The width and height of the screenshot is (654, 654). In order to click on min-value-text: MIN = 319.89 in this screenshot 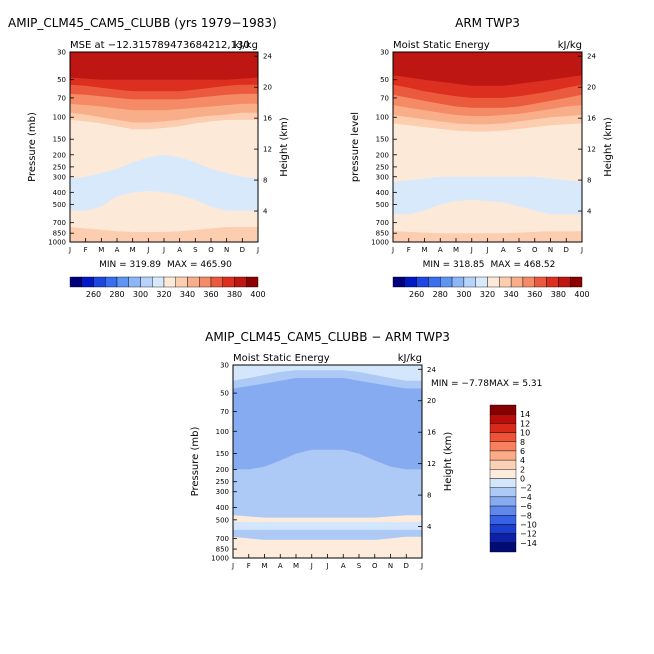, I will do `click(130, 265)`.